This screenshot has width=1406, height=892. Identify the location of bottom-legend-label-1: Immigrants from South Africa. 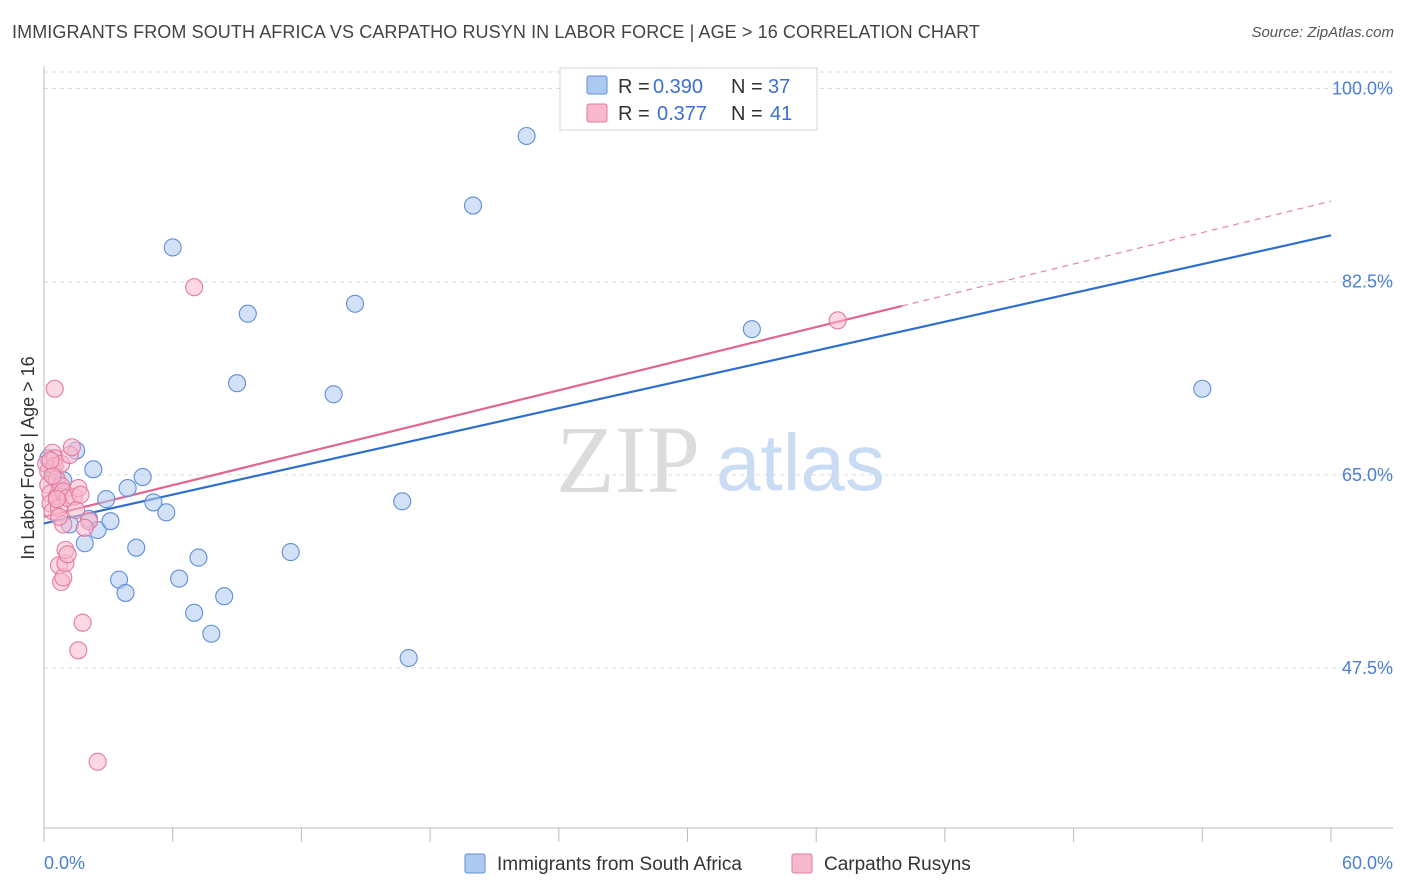
(619, 864).